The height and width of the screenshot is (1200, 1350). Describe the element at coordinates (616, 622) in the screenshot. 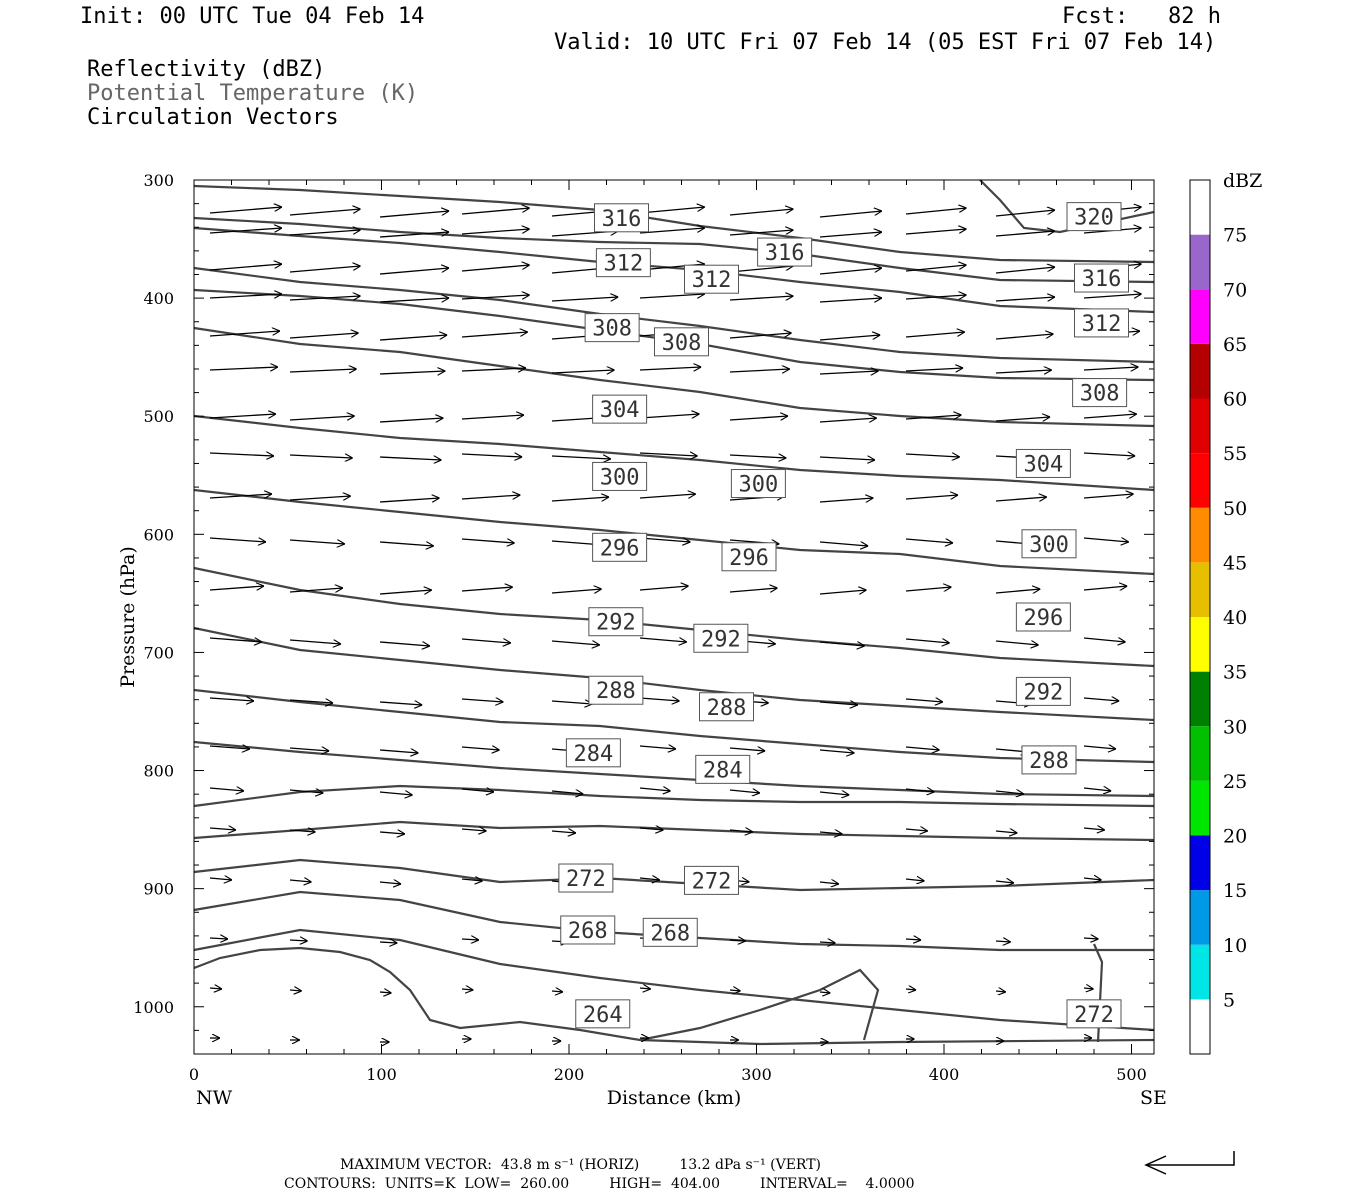

I see `contour-label: 292` at that location.